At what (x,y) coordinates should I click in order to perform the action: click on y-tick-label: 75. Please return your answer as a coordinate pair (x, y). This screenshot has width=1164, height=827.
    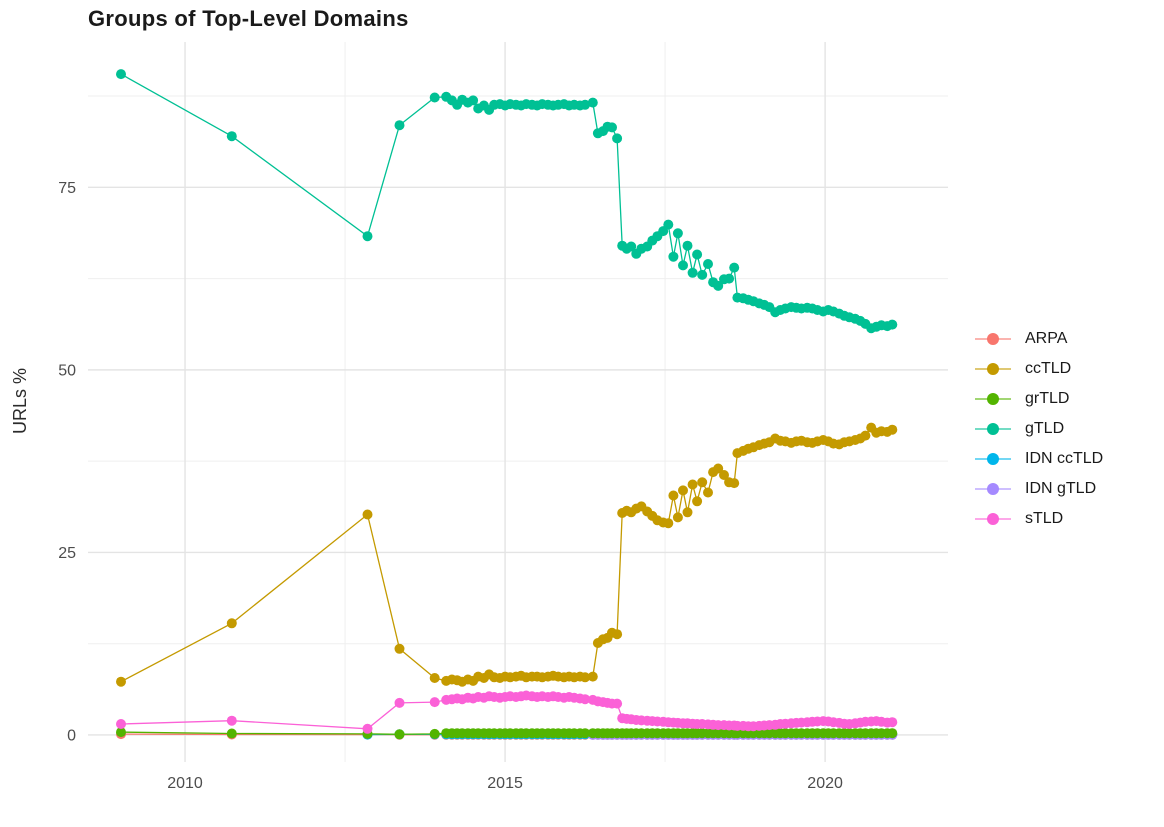
    Looking at the image, I should click on (67, 188).